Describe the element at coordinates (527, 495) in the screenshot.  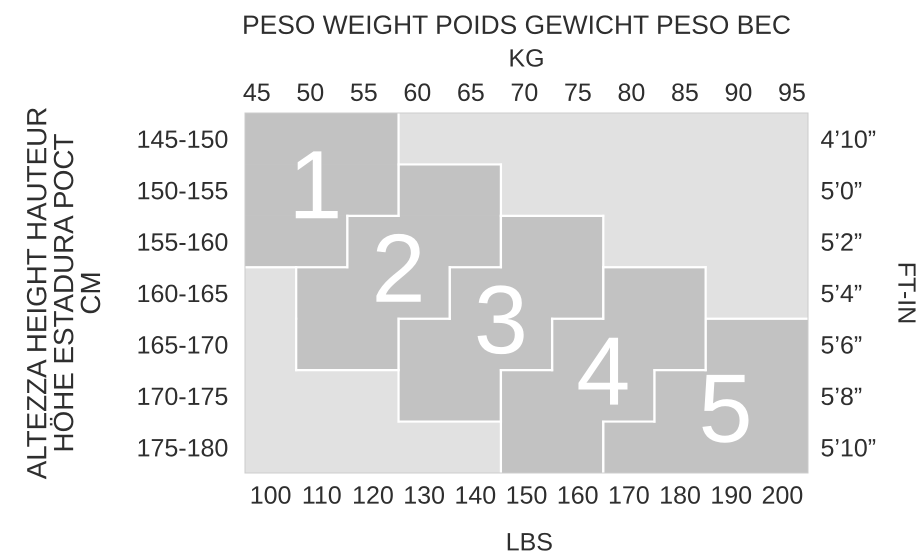
I see `x-tick-label: 150` at that location.